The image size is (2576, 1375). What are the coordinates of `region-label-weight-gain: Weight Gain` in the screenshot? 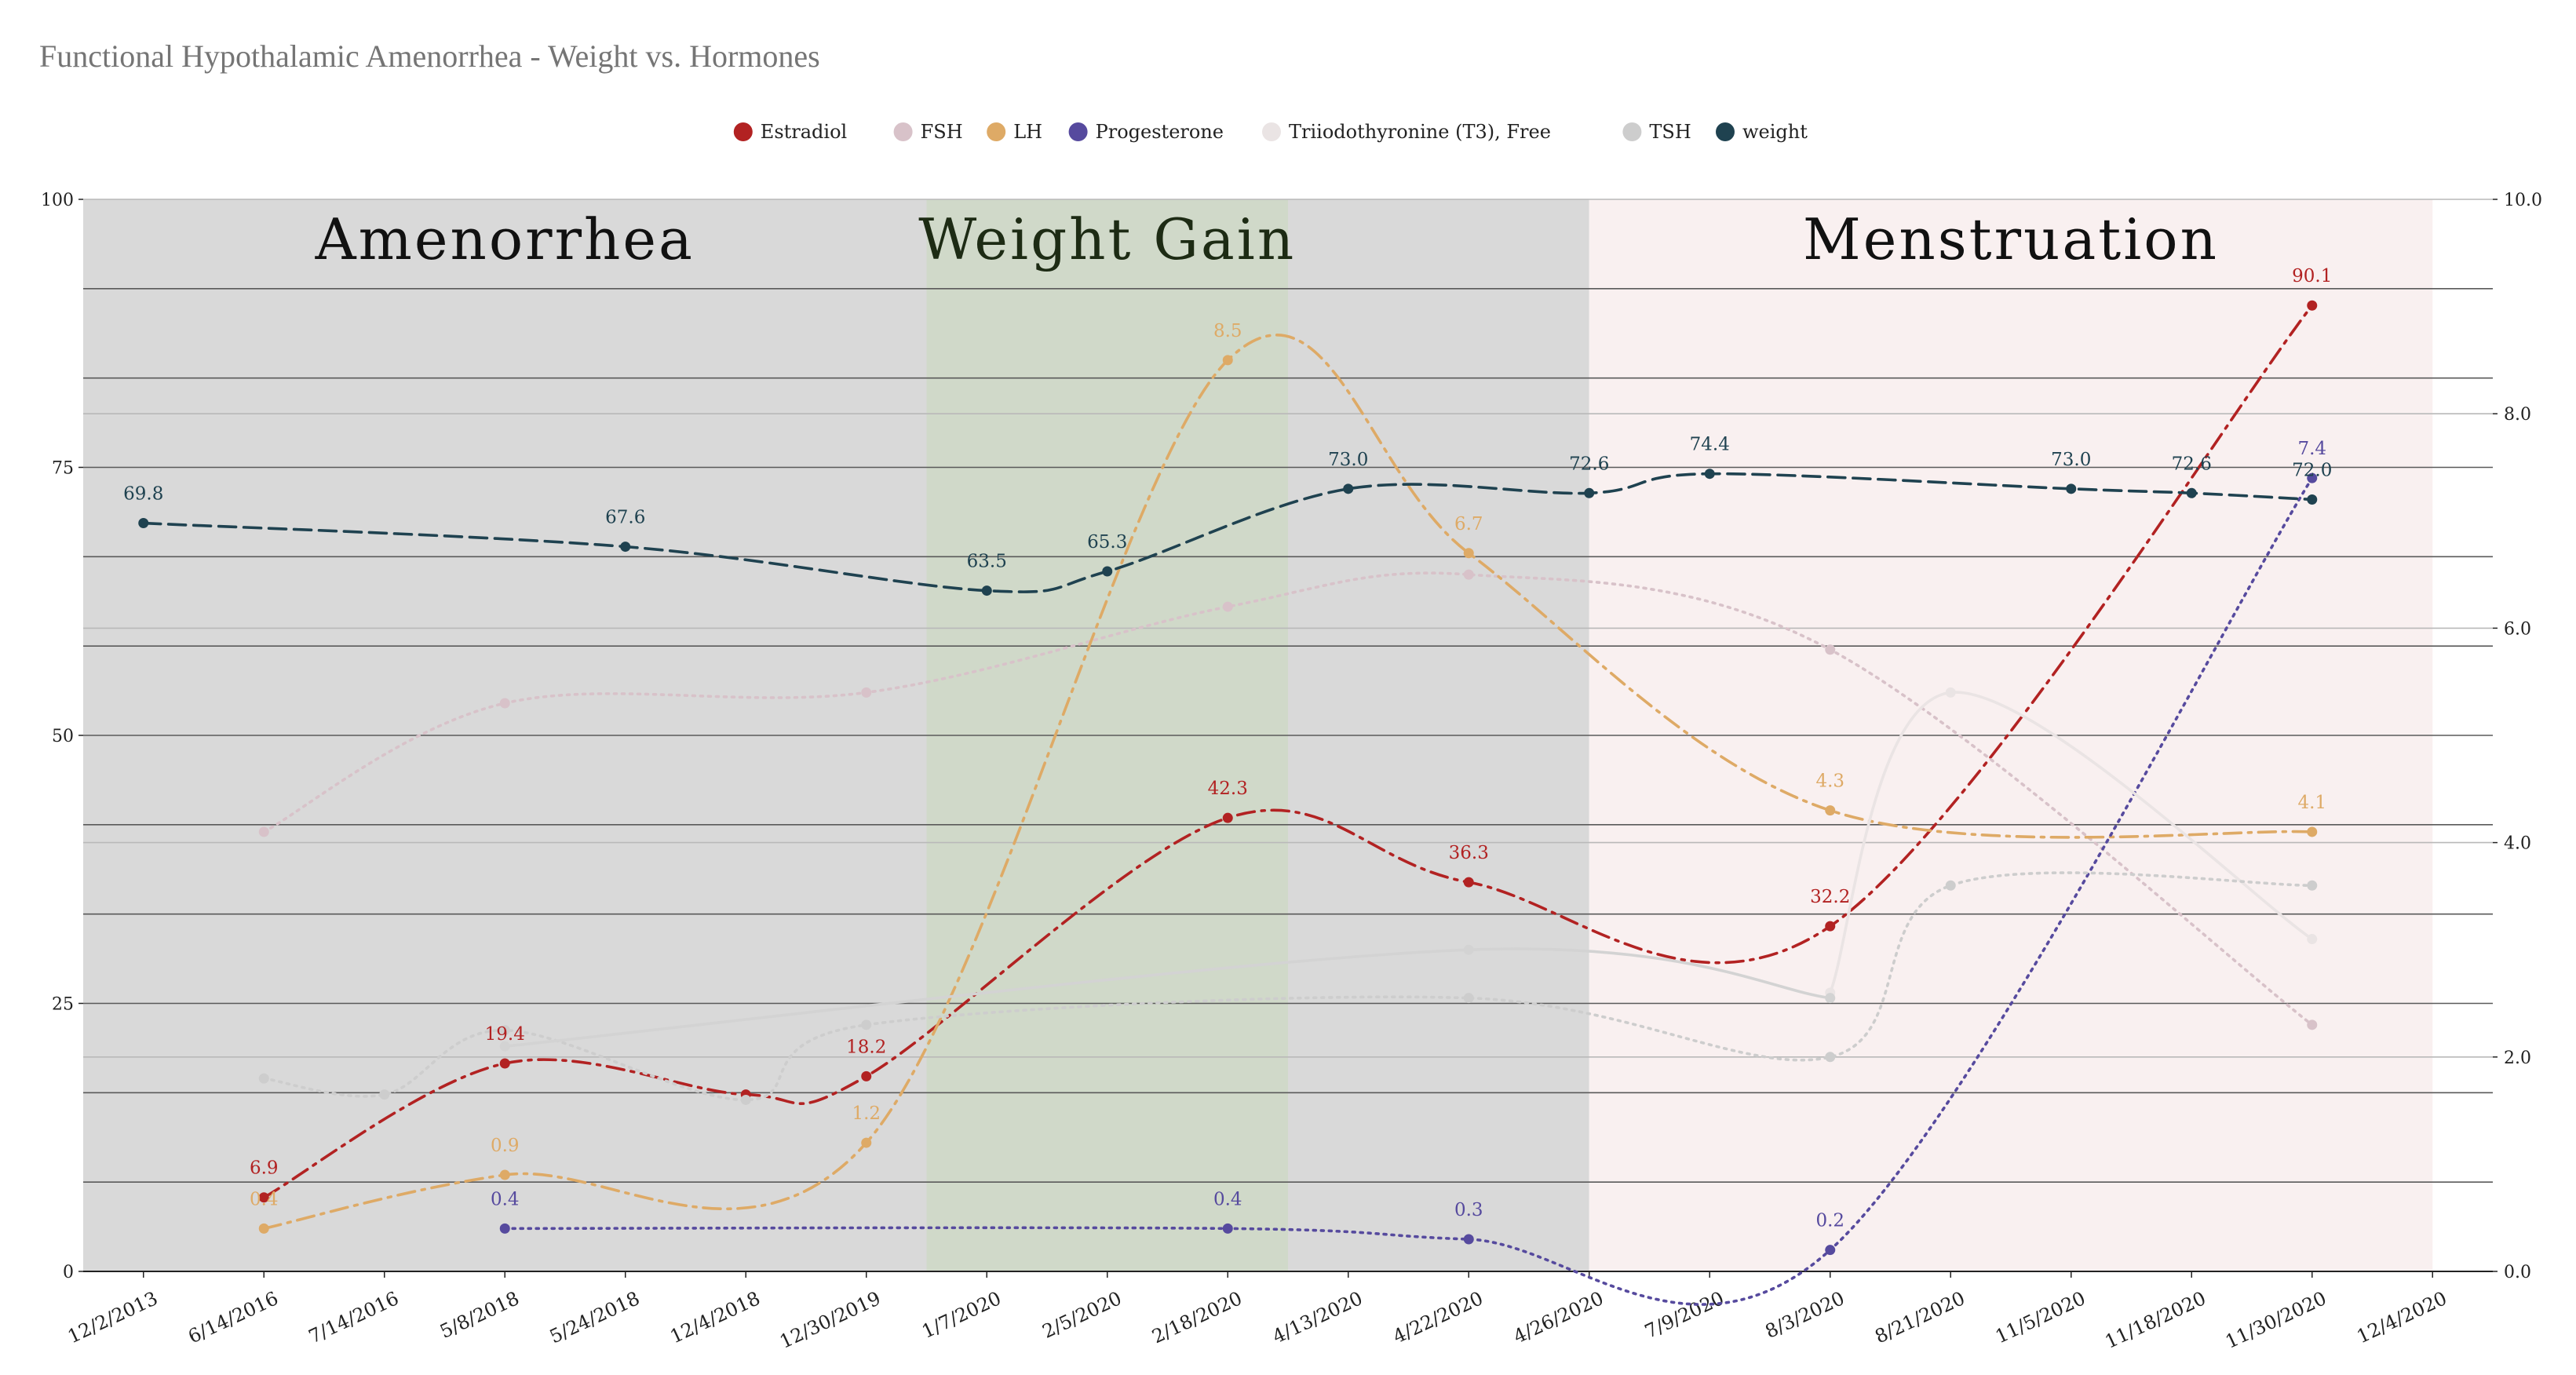 It's located at (1107, 239).